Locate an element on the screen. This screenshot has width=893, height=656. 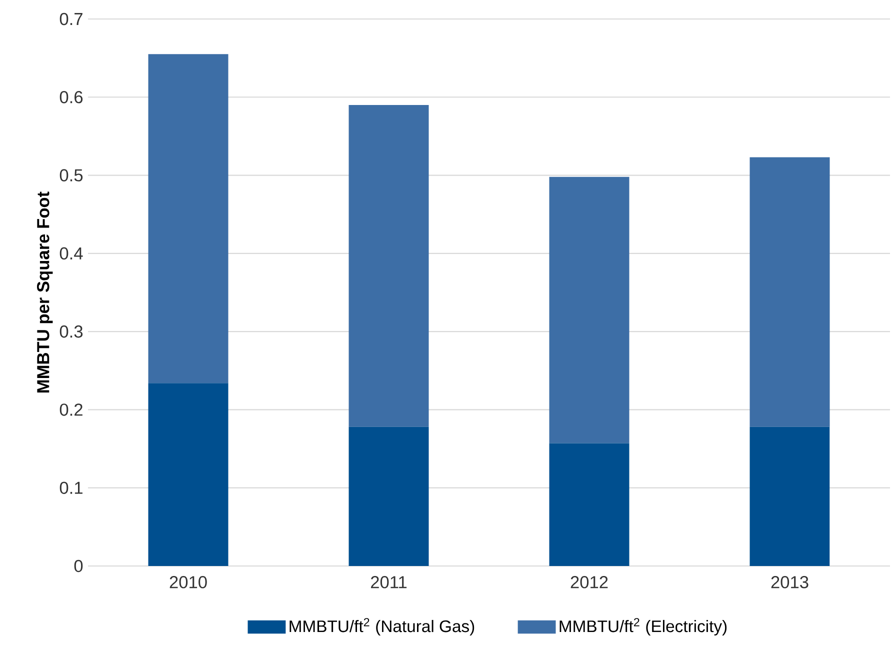
y-tick-label: 0 is located at coordinates (78, 566).